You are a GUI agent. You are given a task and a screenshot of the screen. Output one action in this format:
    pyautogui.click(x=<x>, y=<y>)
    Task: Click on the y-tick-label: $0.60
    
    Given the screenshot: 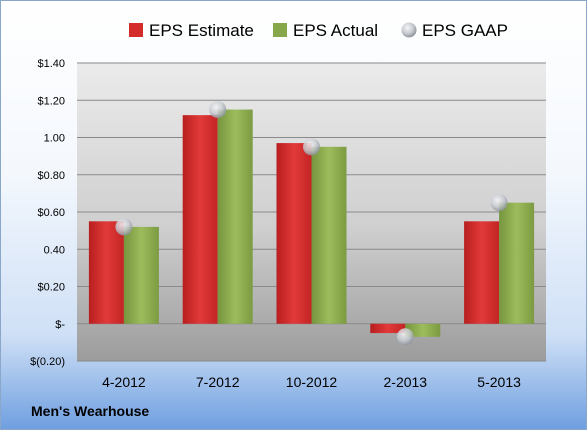 What is the action you would take?
    pyautogui.click(x=51, y=213)
    